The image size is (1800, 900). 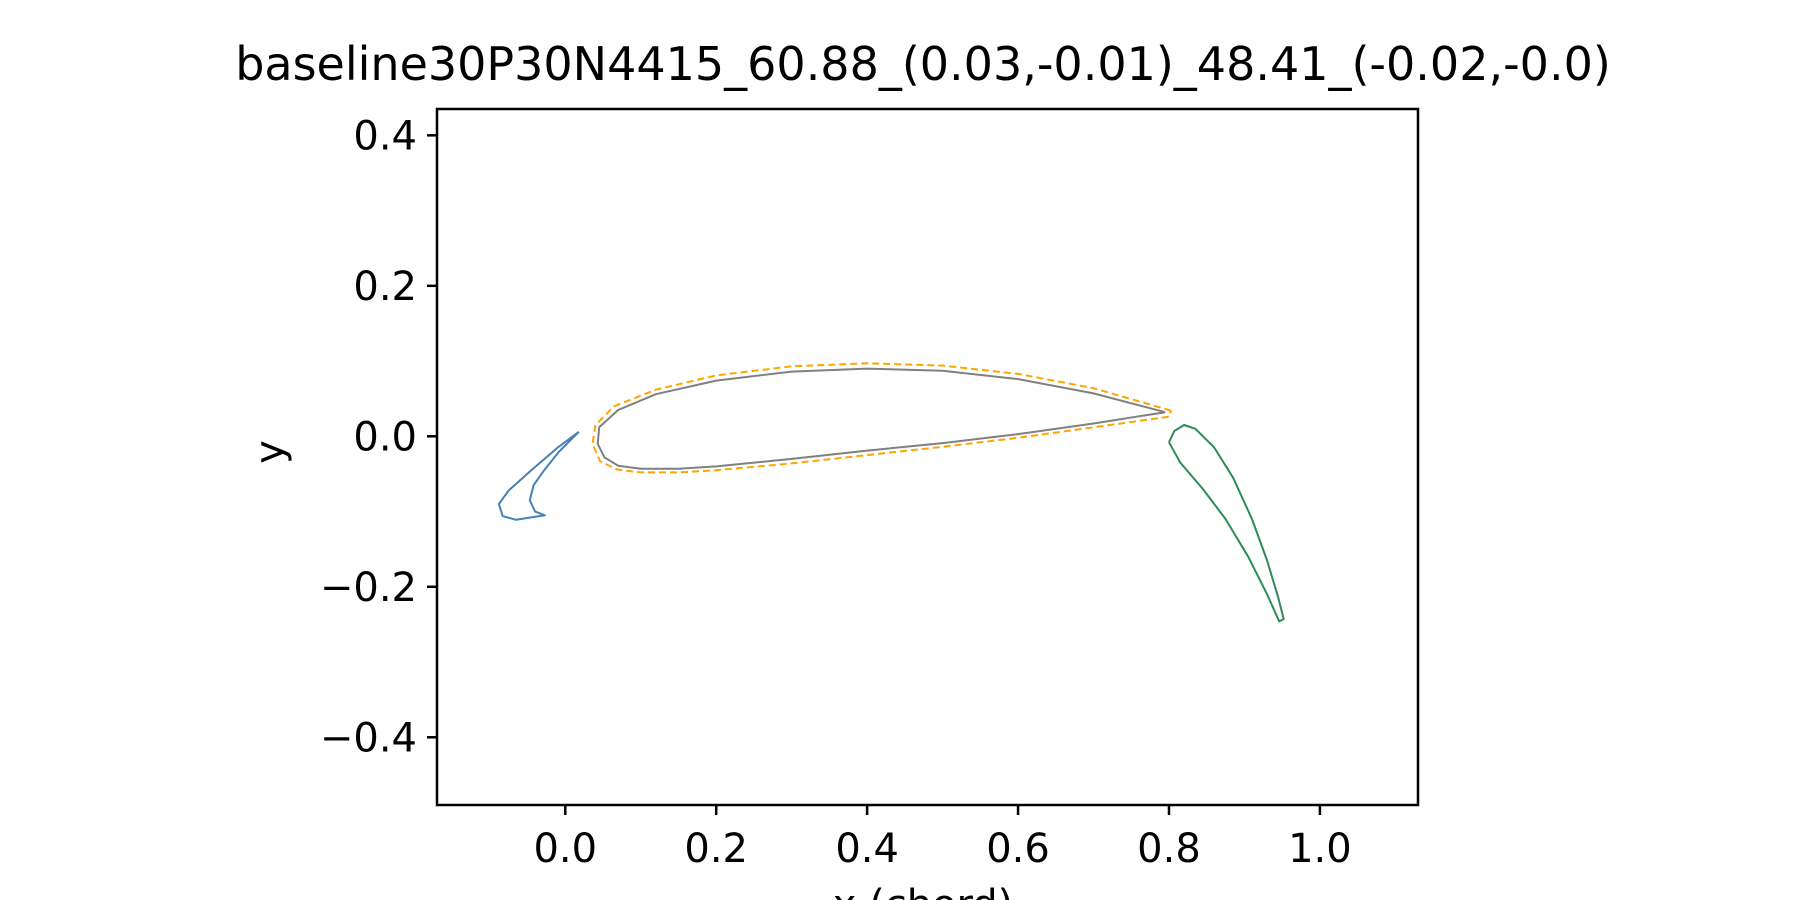 What do you see at coordinates (923, 891) in the screenshot?
I see `x-axis-label: x (chord)` at bounding box center [923, 891].